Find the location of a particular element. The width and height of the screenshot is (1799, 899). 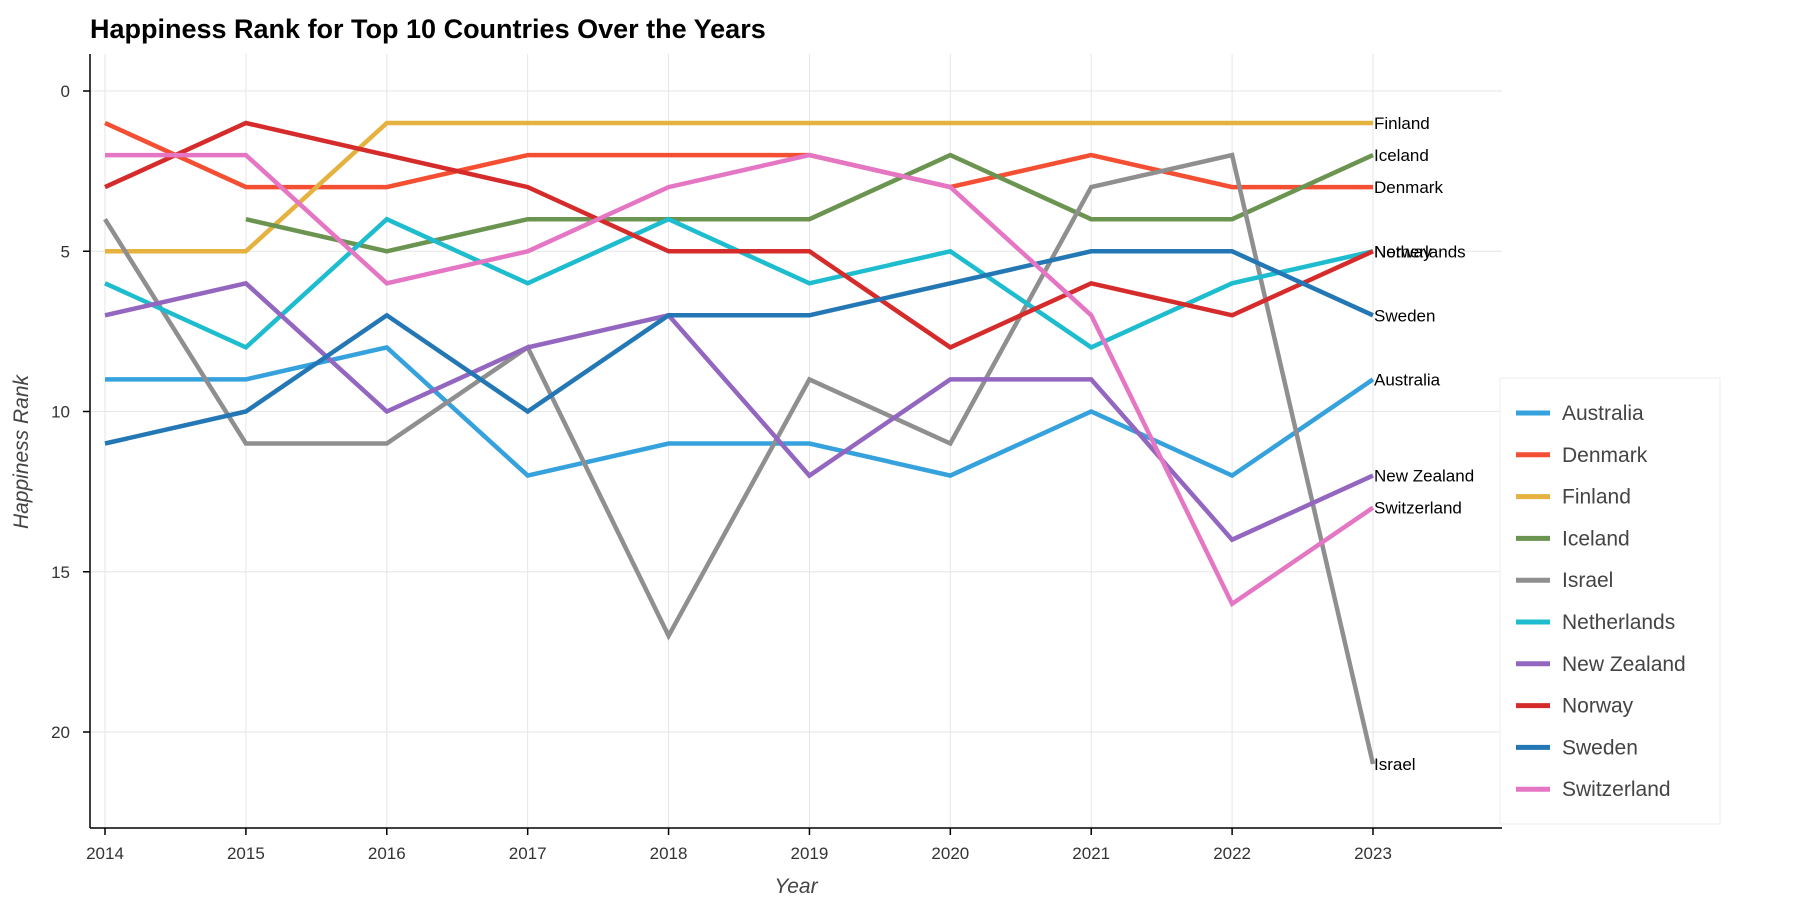

legend-label-iceland: Iceland is located at coordinates (1596, 538).